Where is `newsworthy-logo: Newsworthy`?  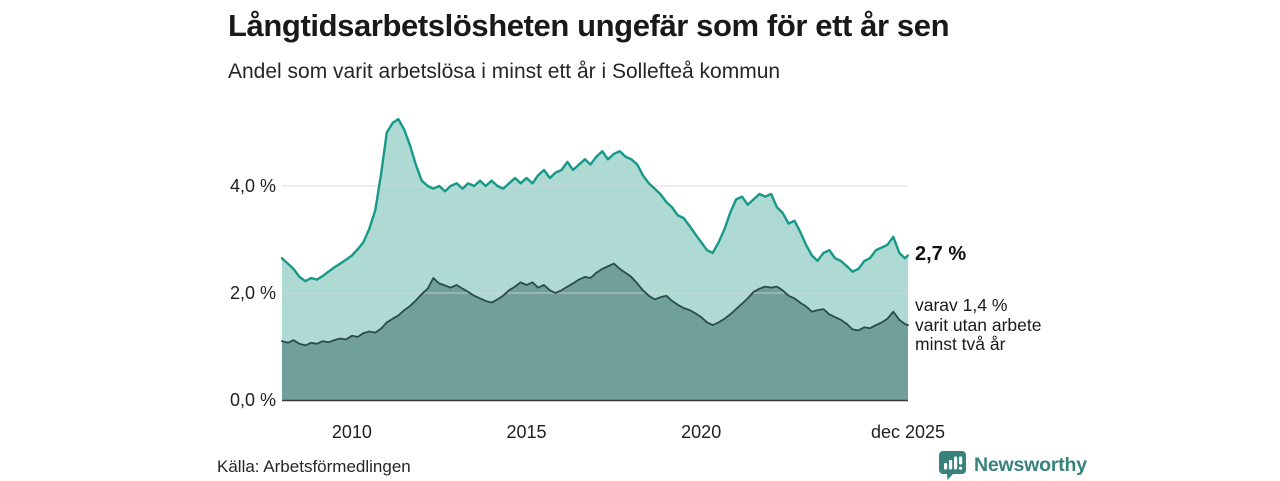 newsworthy-logo: Newsworthy is located at coordinates (1012, 465).